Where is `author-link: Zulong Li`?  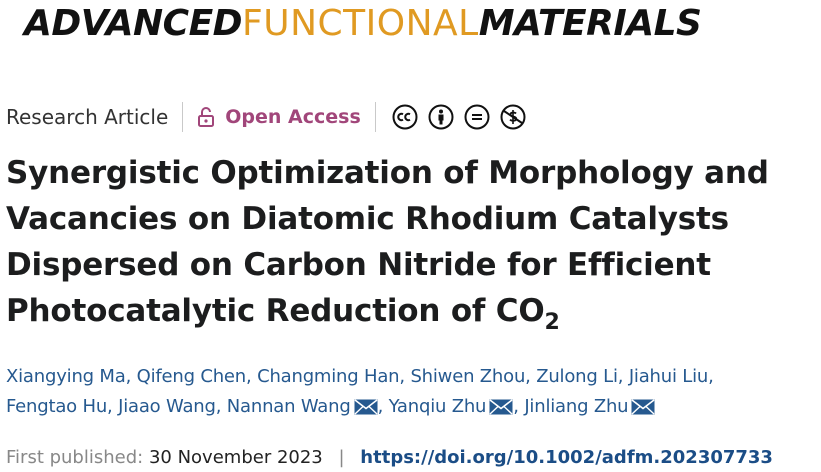
author-link: Zulong Li is located at coordinates (577, 376).